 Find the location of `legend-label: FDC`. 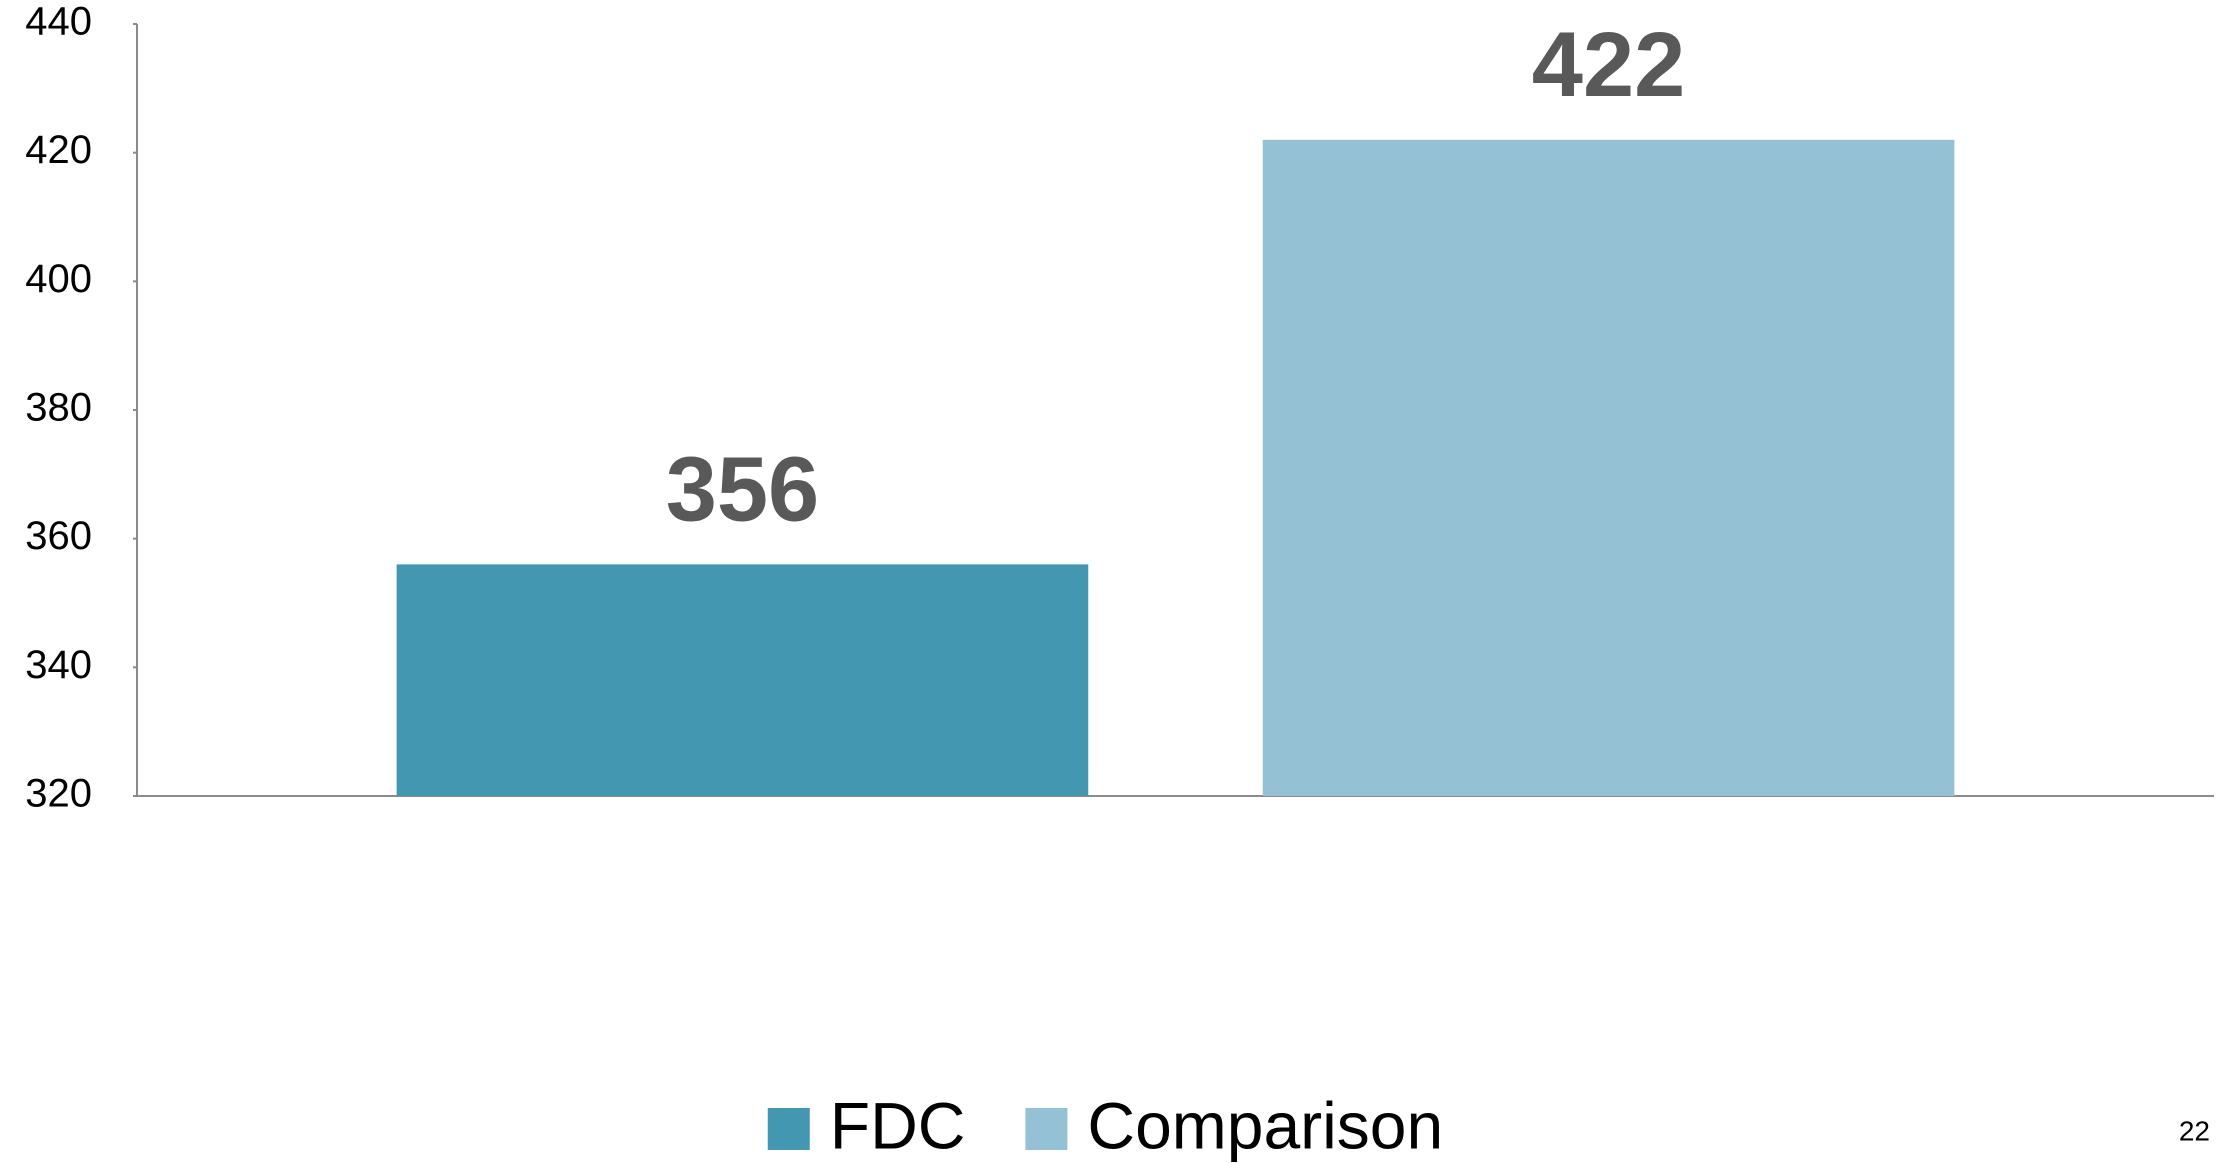

legend-label: FDC is located at coordinates (898, 1125).